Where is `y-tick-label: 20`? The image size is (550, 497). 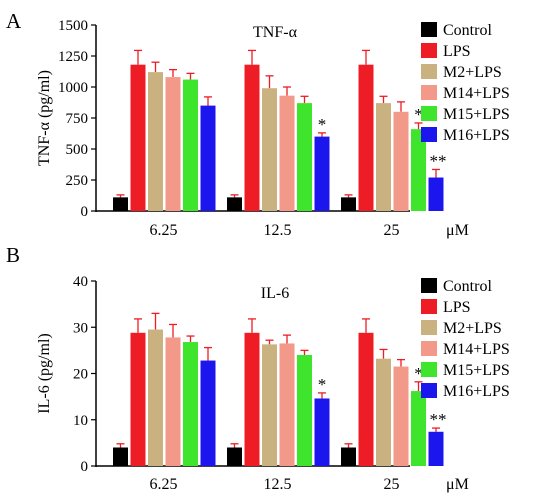
y-tick-label: 20 is located at coordinates (80, 375).